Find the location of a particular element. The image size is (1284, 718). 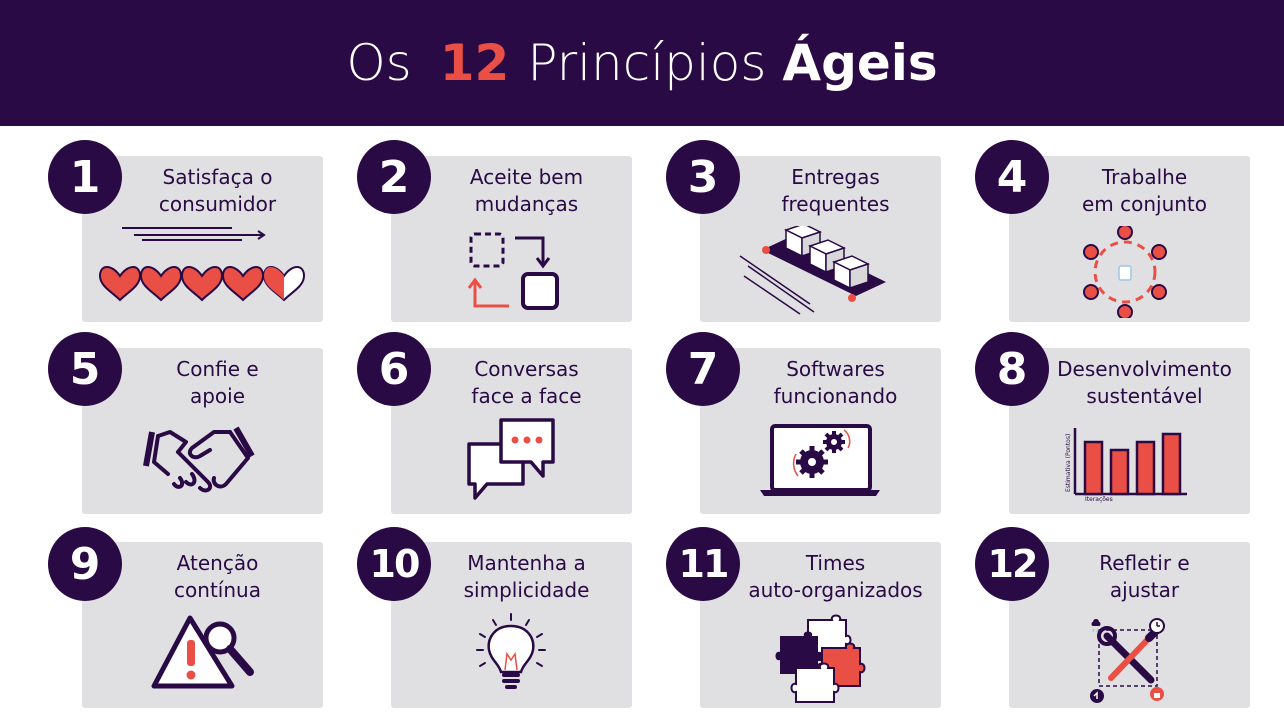

principle-title-line1: Conversas is located at coordinates (526, 369).